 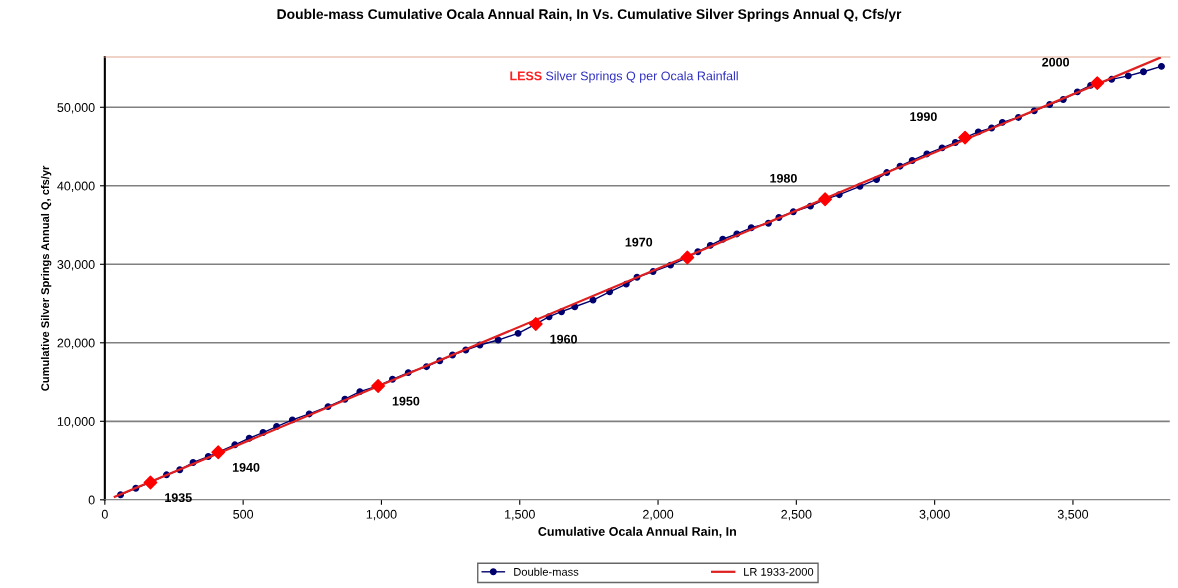 I want to click on annotation: 1960, so click(x=563, y=339).